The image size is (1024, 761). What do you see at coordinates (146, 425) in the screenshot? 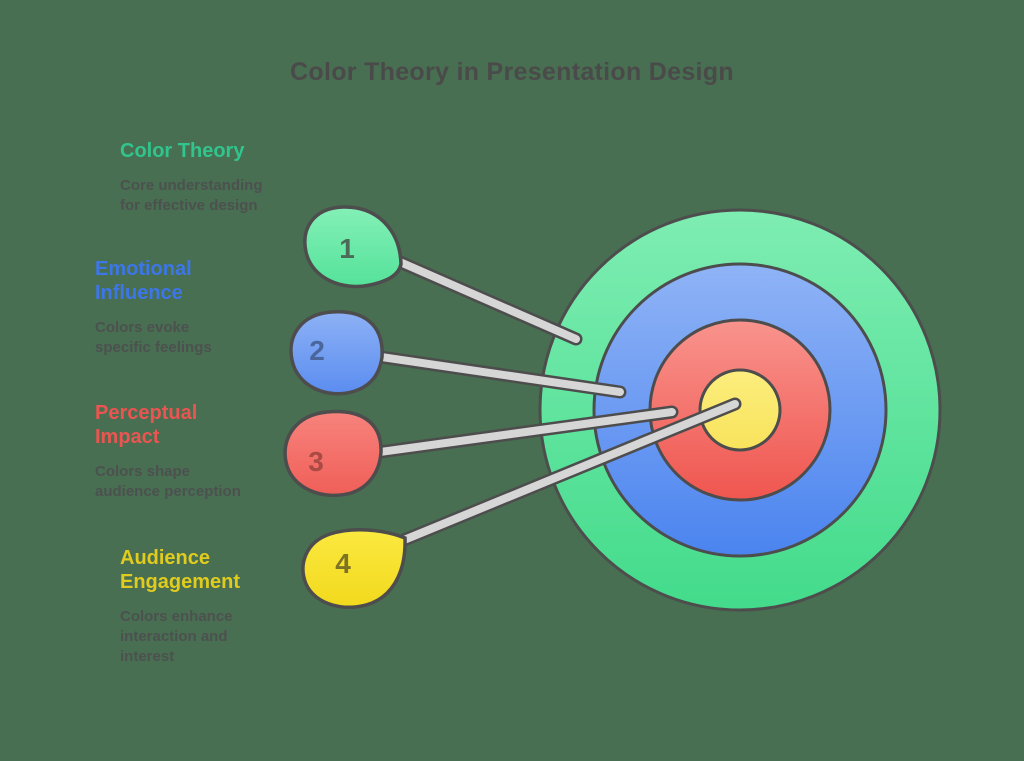
I see `item-label-perceptual-impact: Perceptual Impact` at bounding box center [146, 425].